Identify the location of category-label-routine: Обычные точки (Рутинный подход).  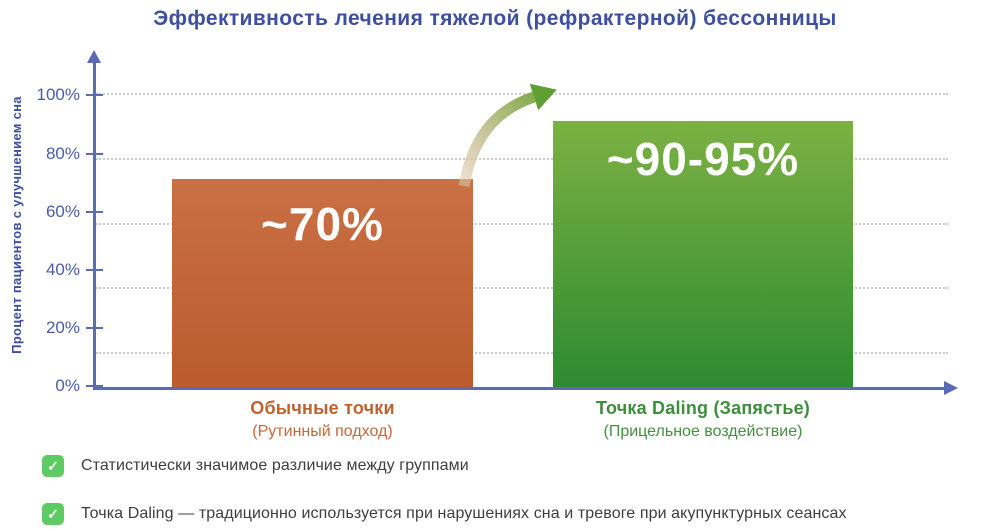
(322, 419).